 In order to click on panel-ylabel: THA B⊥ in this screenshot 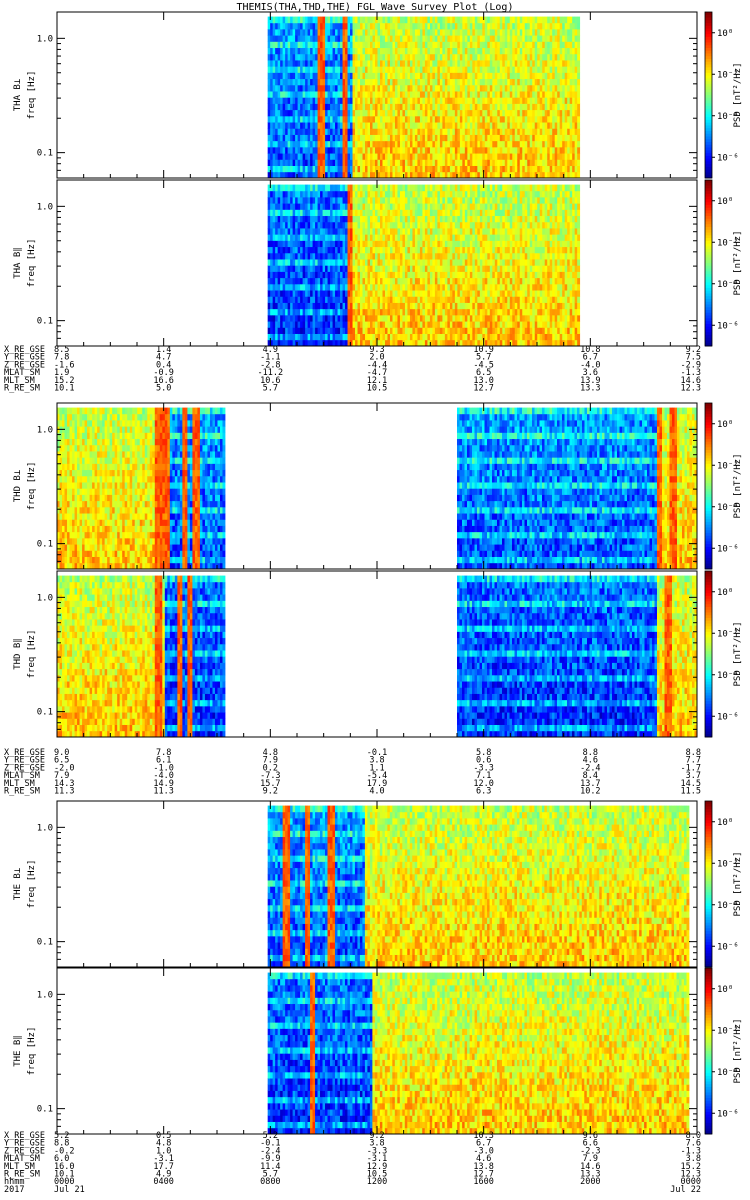, I will do `click(18, 94)`.